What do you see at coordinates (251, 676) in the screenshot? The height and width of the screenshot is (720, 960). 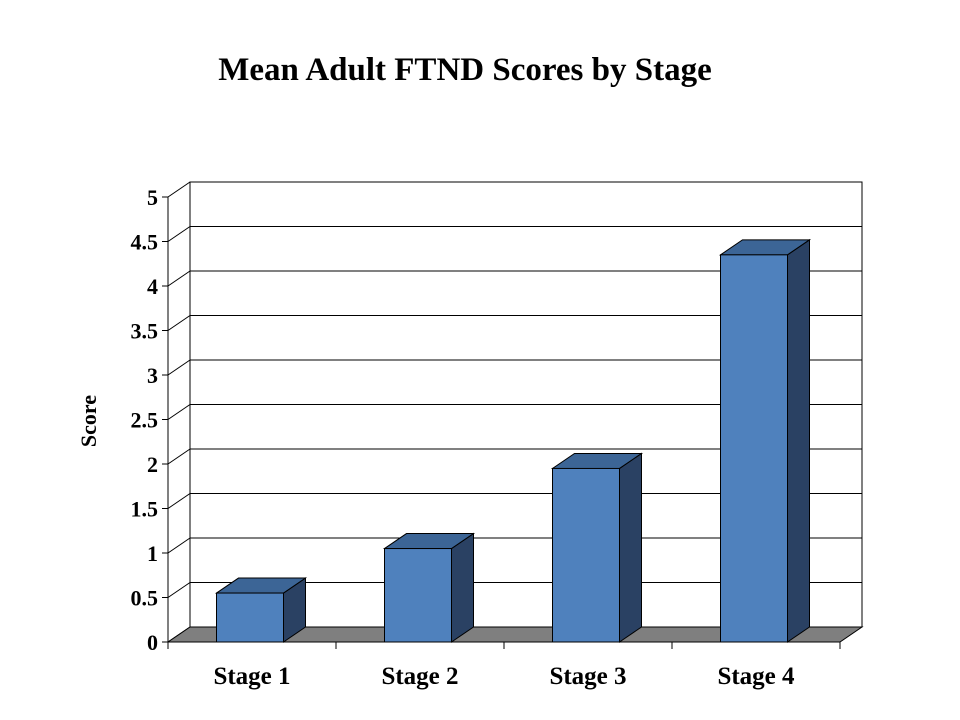 I see `x-tick-label: Stage 1` at bounding box center [251, 676].